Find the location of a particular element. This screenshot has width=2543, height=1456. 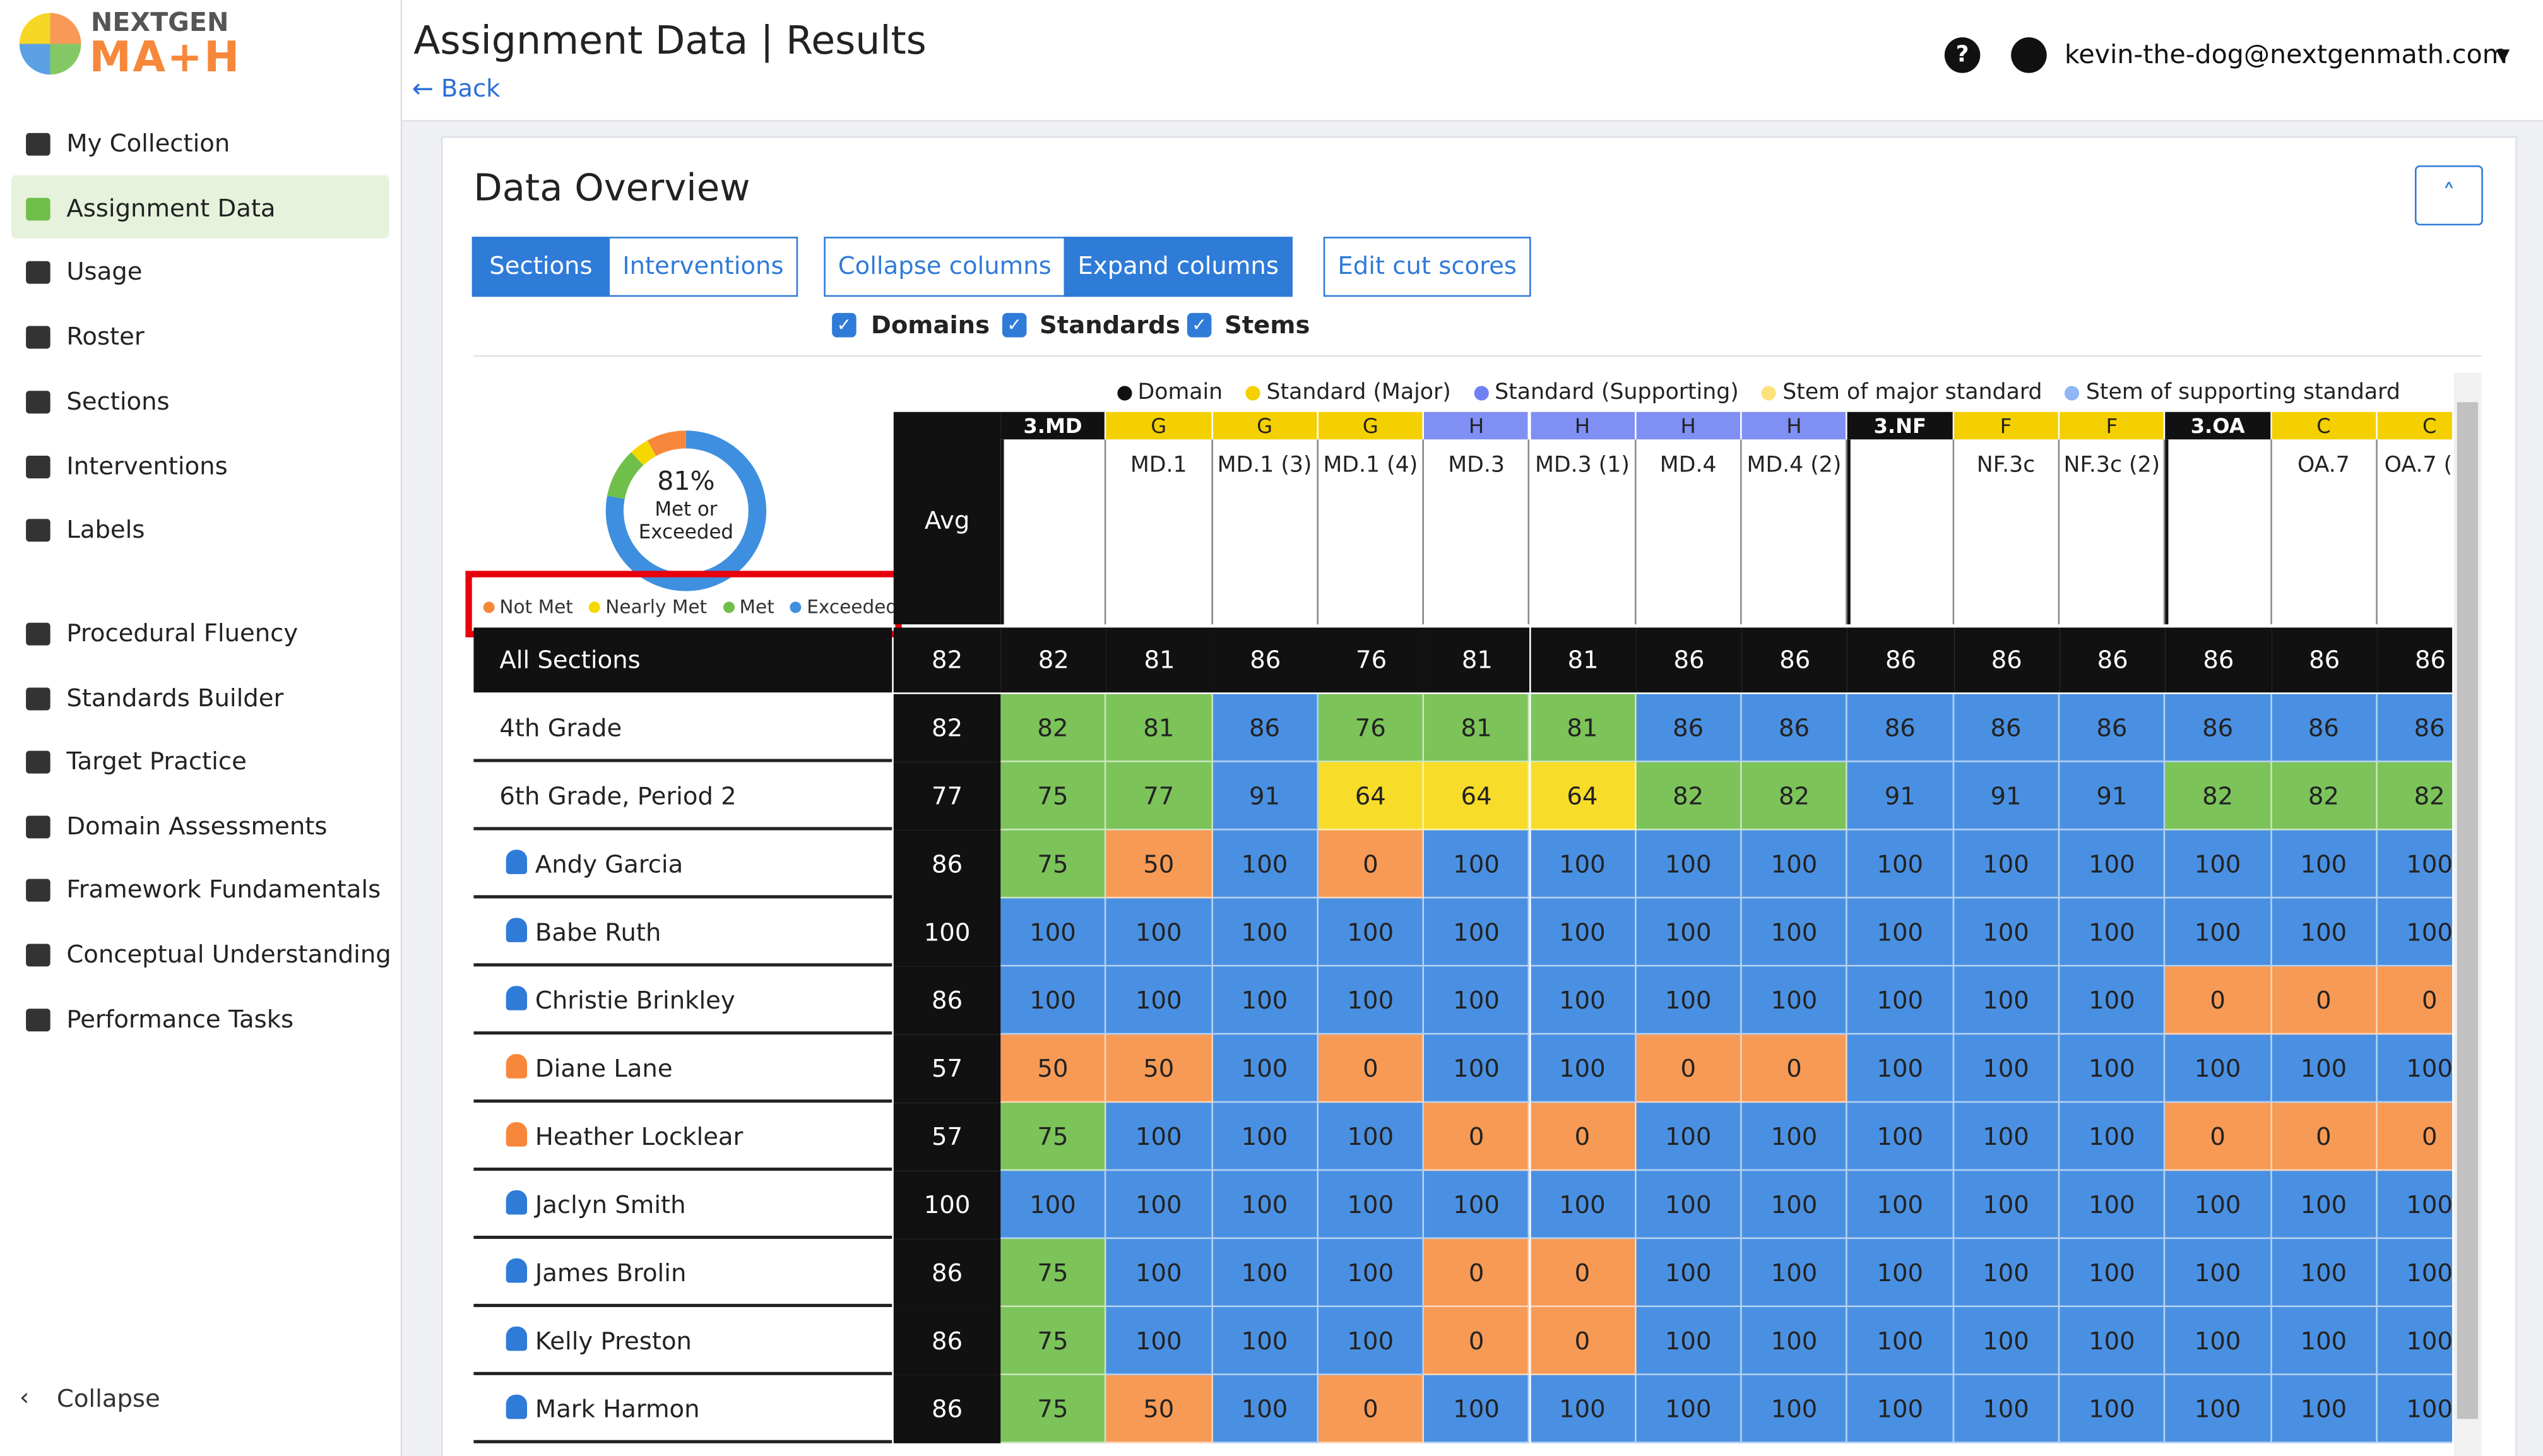

column-group: G is located at coordinates (1159, 425).